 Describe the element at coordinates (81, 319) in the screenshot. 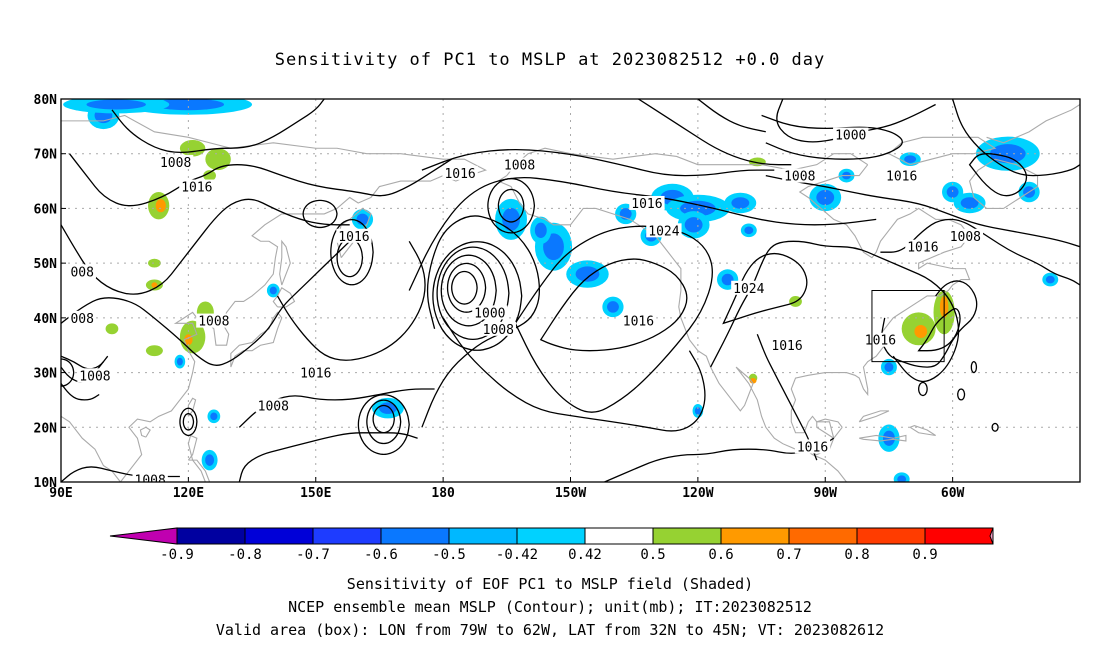

I see `contour-label: 008` at that location.